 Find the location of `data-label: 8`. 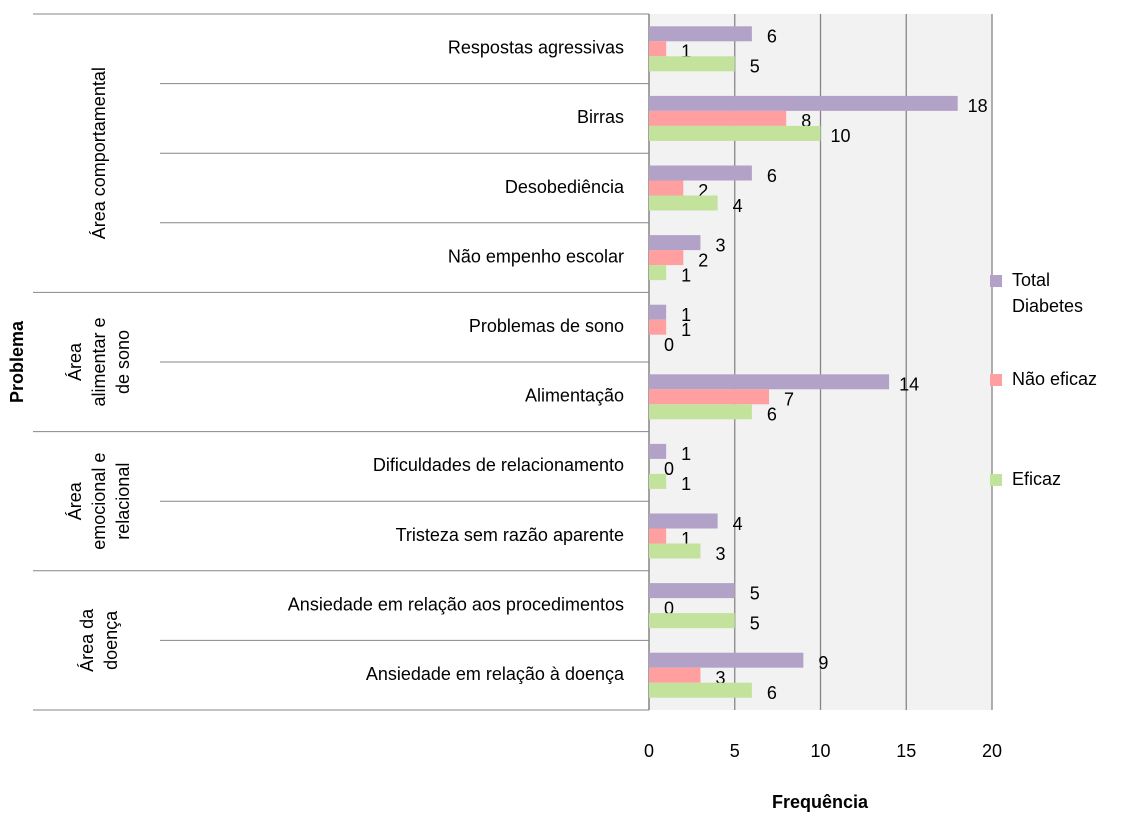

data-label: 8 is located at coordinates (806, 121).